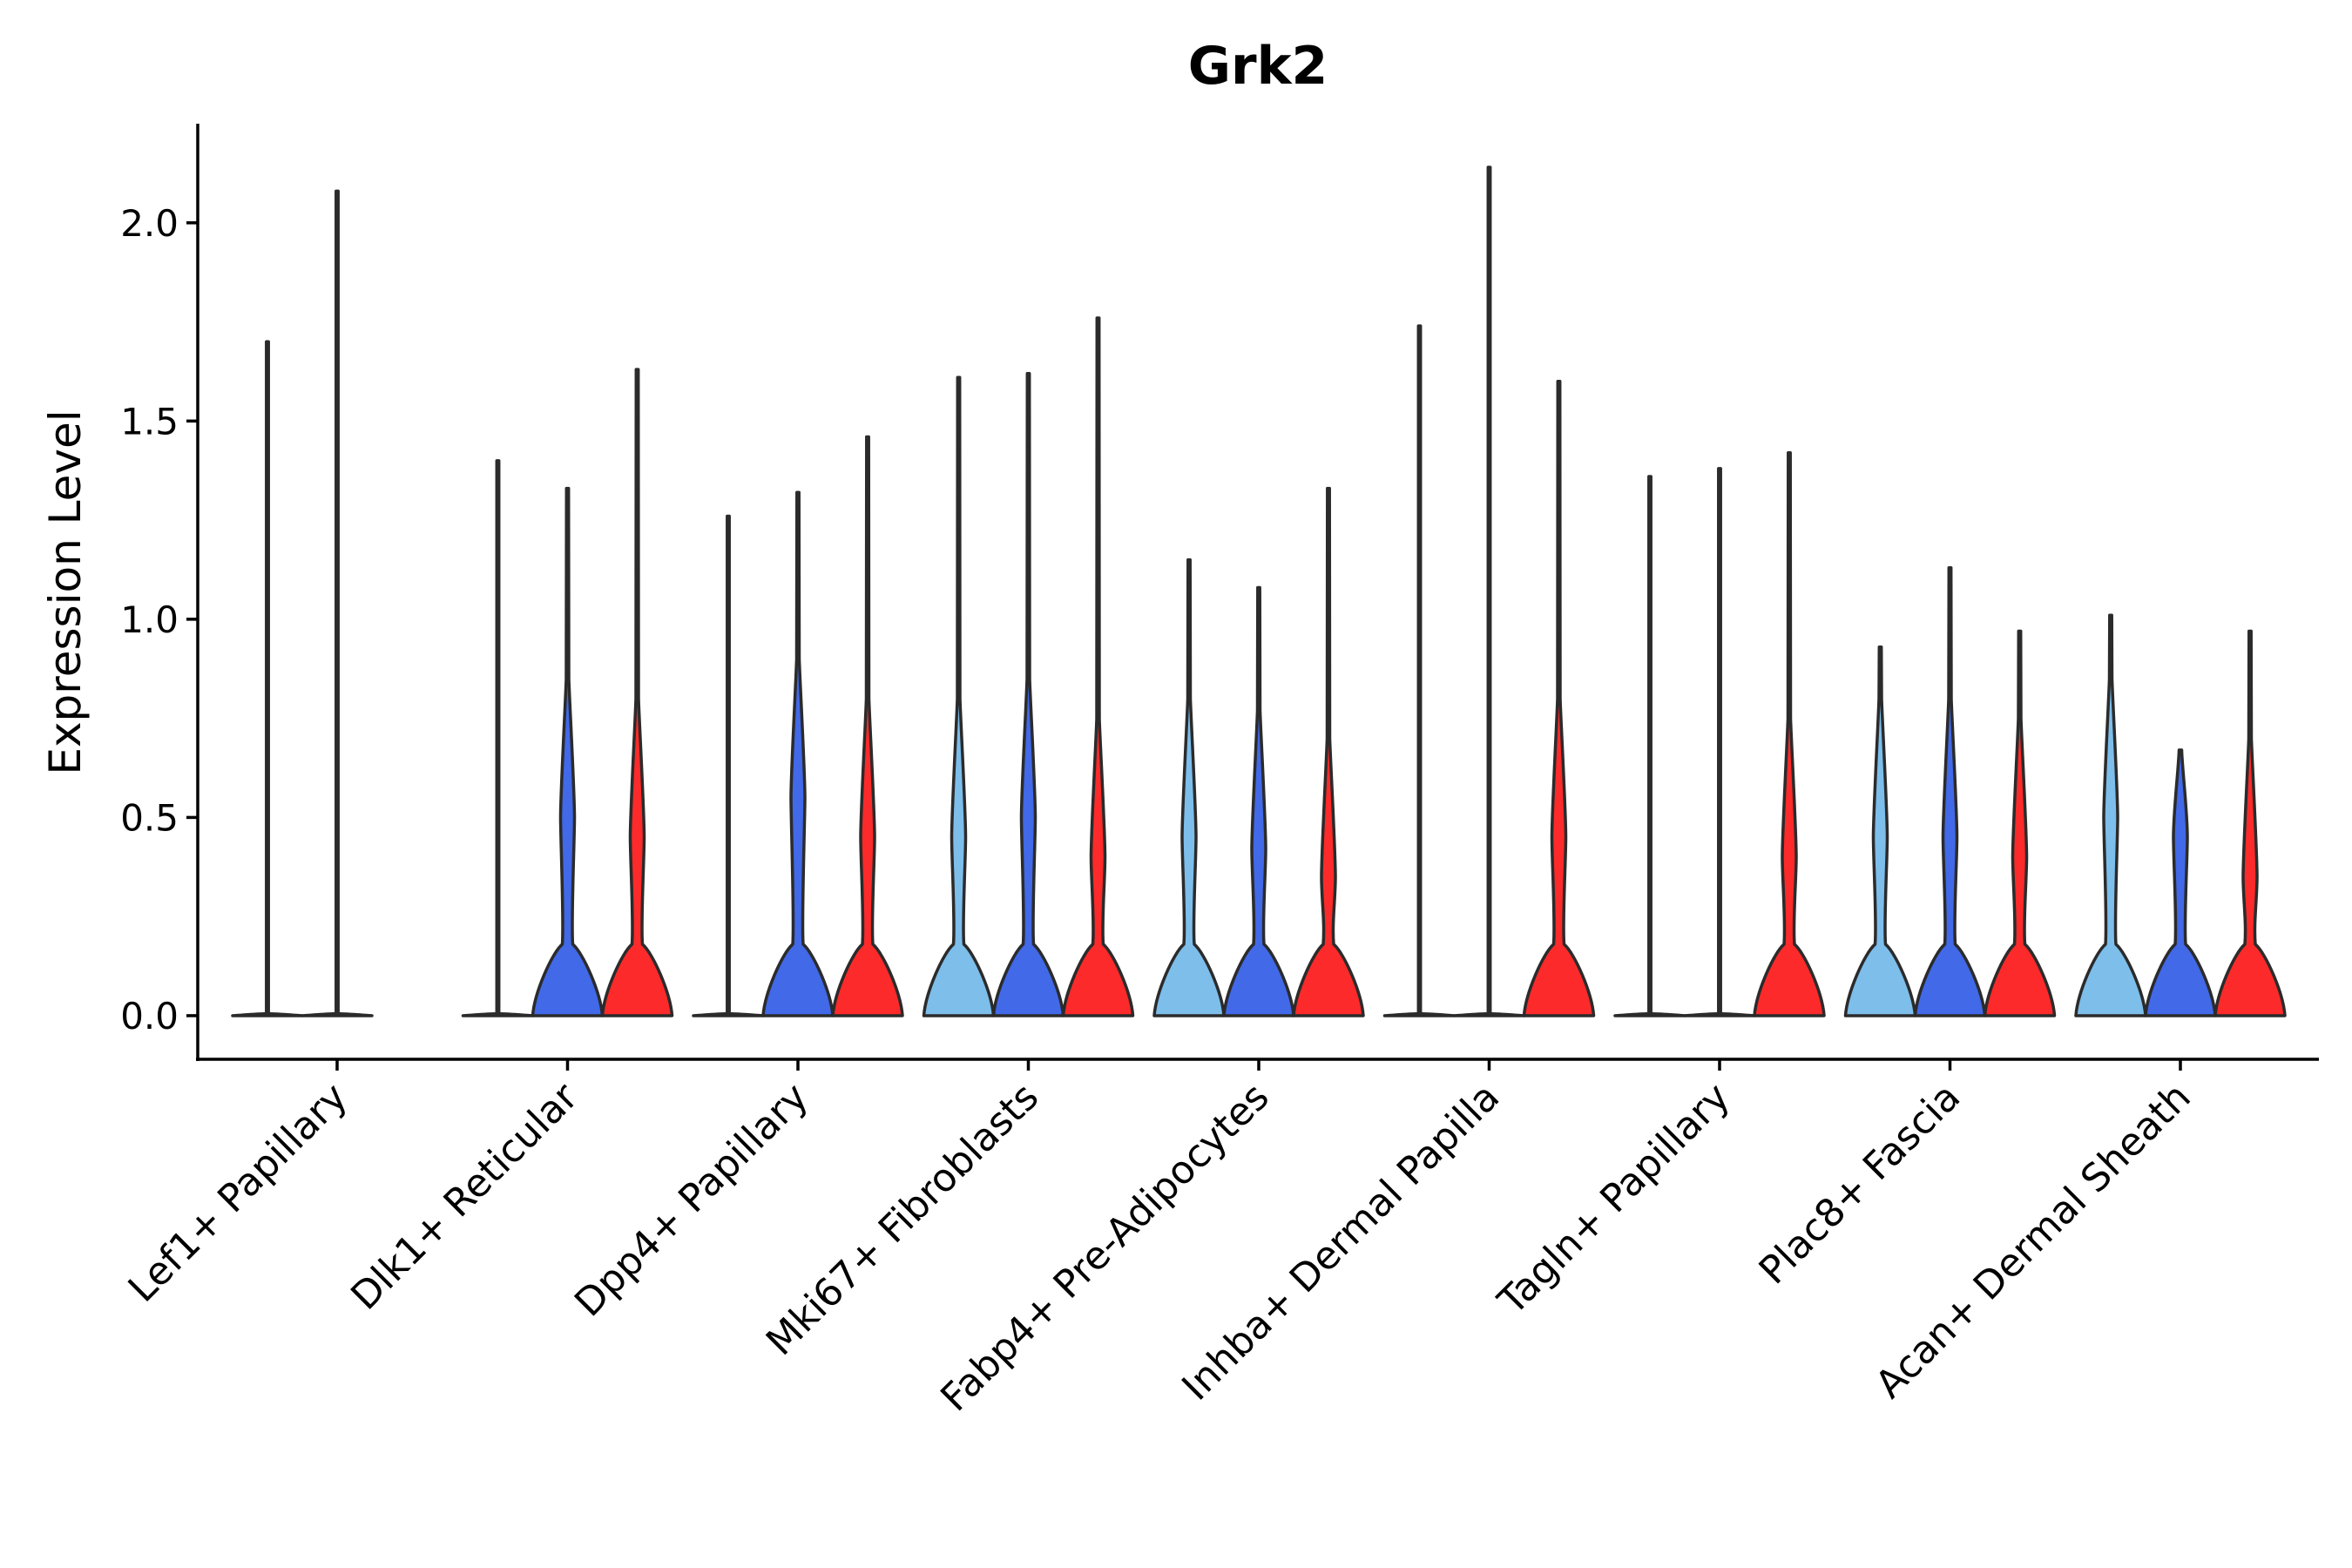  I want to click on y-tick-label: 2.0, so click(150, 223).